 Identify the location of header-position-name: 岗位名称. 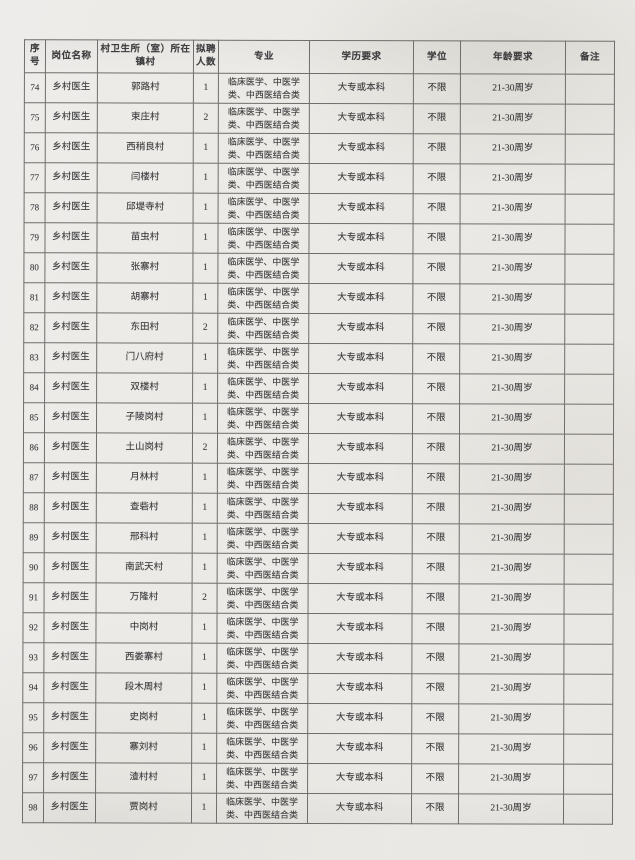
(71, 56).